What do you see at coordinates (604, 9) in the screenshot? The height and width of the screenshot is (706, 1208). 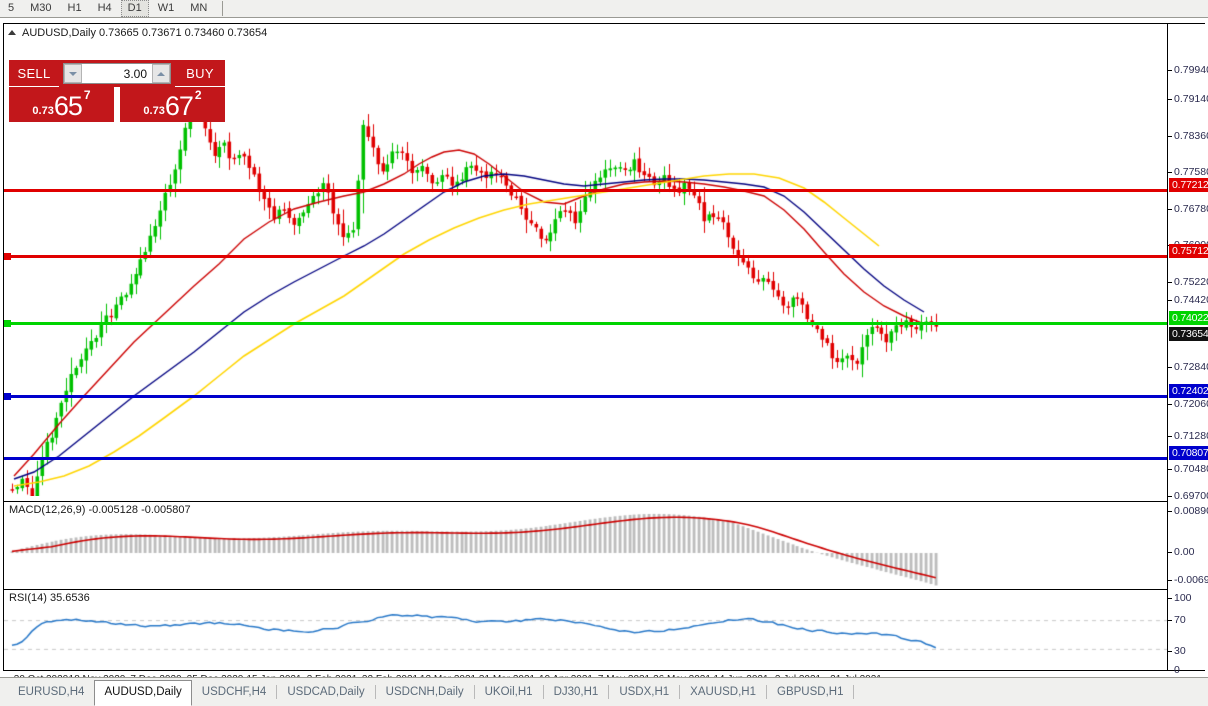 I see `timeframe-toolbar: 5 M30 H1 H4 D1 W1 MN` at bounding box center [604, 9].